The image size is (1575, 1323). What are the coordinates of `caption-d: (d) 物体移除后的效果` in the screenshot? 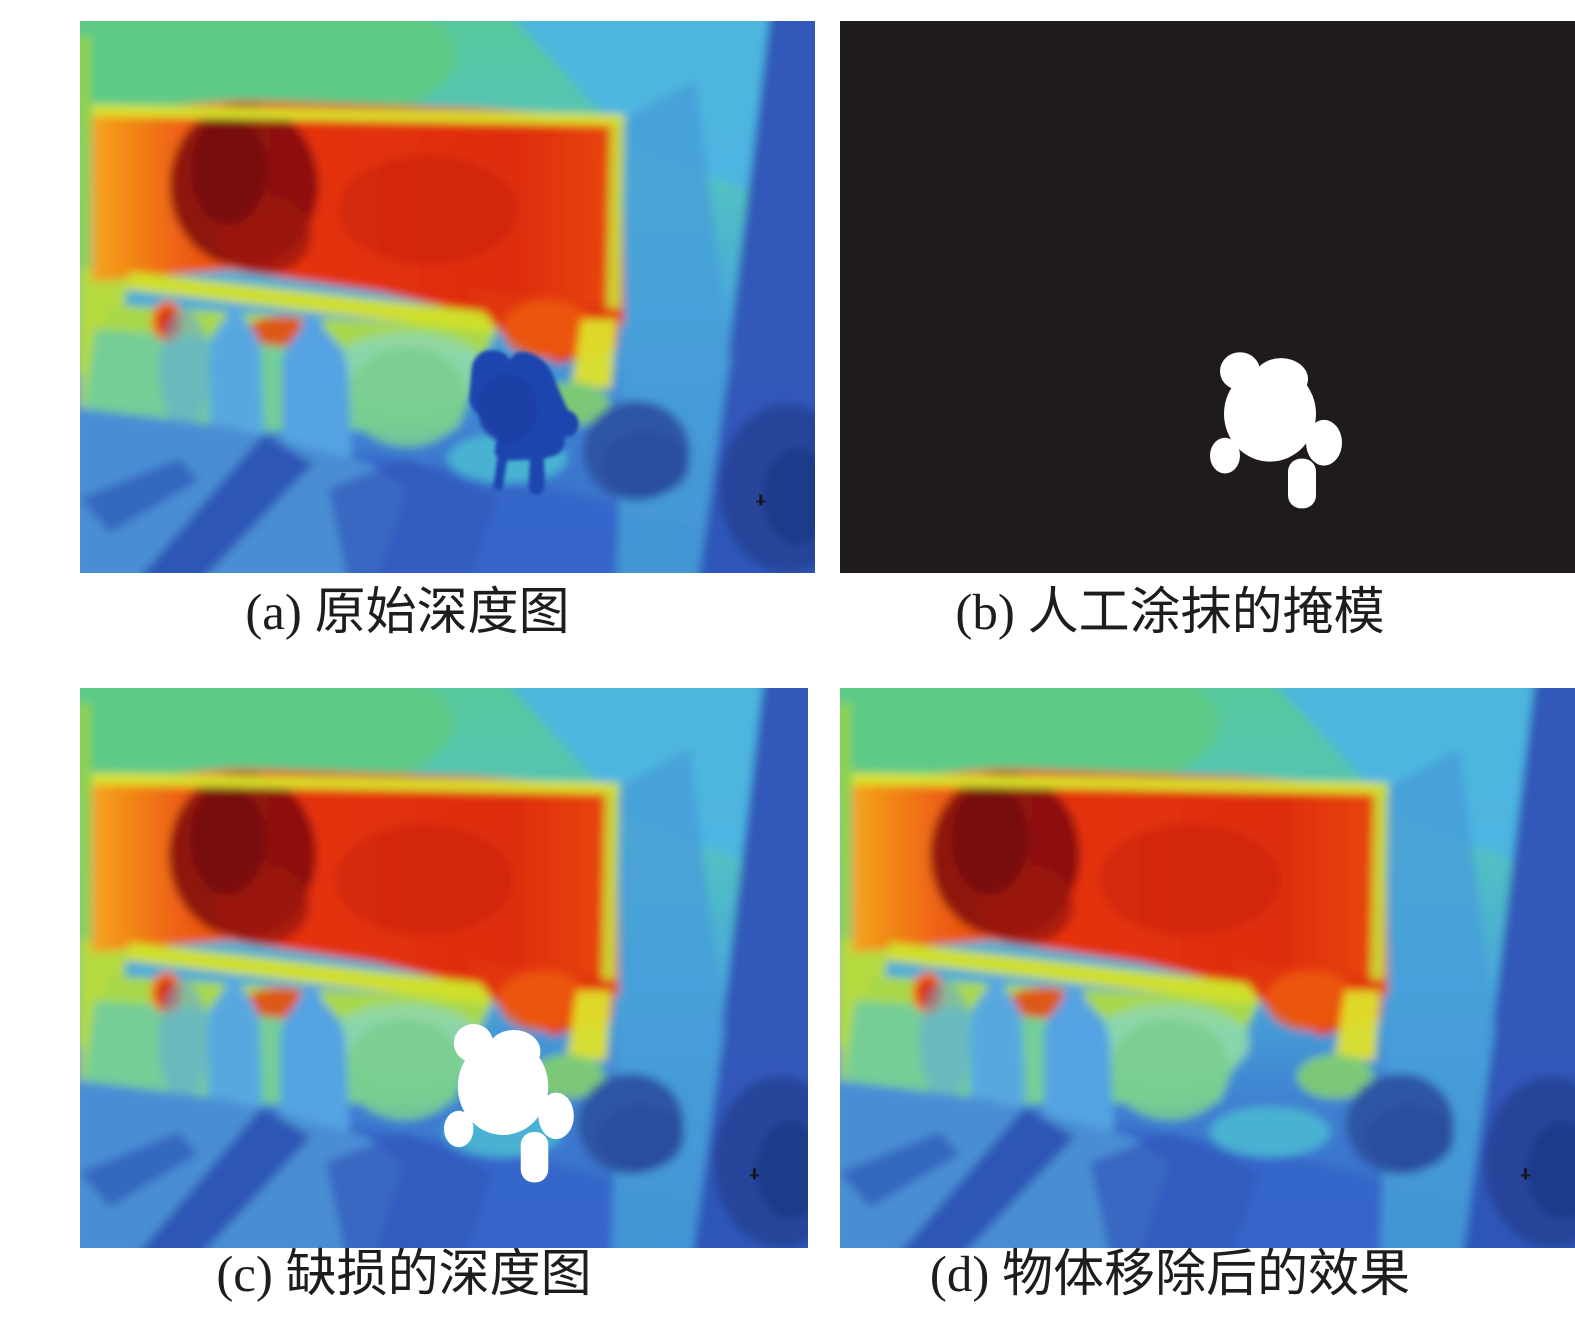 It's located at (1170, 1275).